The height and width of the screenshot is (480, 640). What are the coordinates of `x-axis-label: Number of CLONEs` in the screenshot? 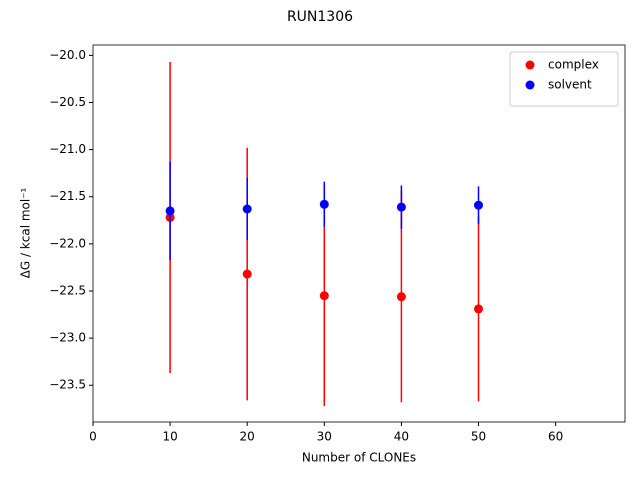 It's located at (359, 458).